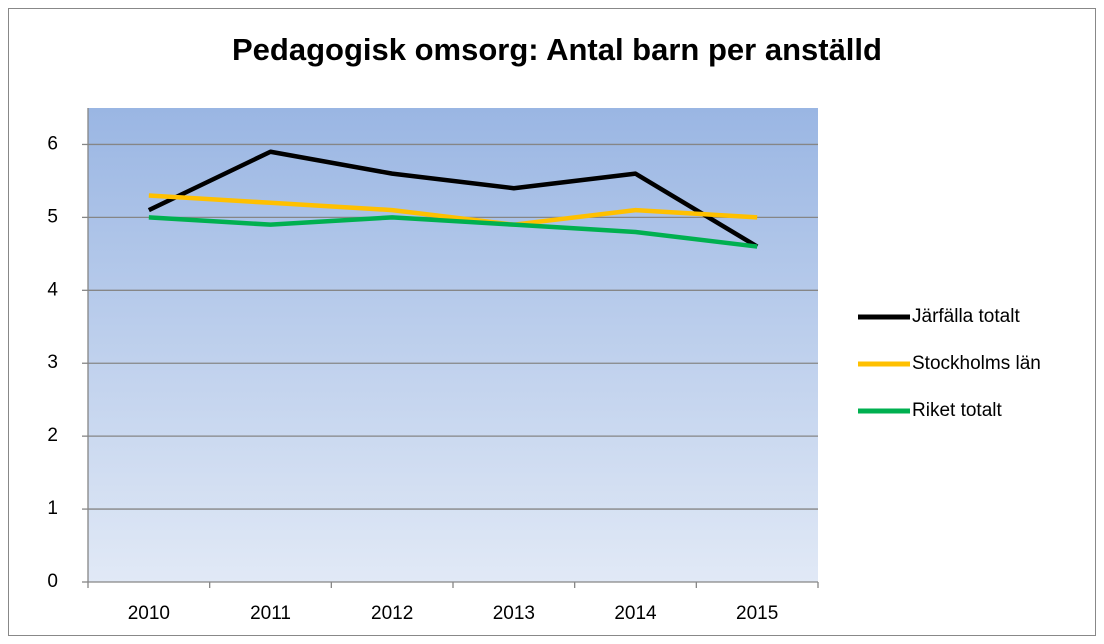 The height and width of the screenshot is (644, 1104). I want to click on y-tick-label: 3, so click(52, 362).